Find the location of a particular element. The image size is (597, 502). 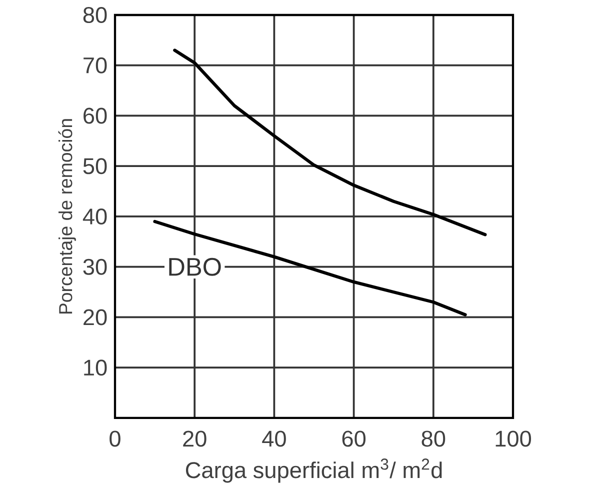

x-tick-label: 100 is located at coordinates (514, 438).